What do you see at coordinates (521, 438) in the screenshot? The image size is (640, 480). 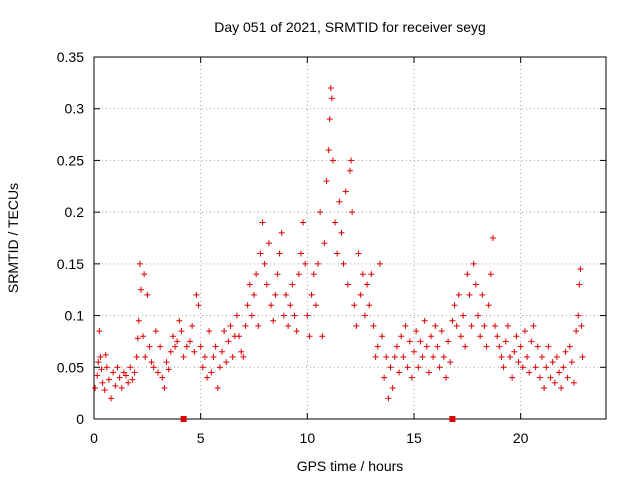 I see `x-tick-label: 20` at bounding box center [521, 438].